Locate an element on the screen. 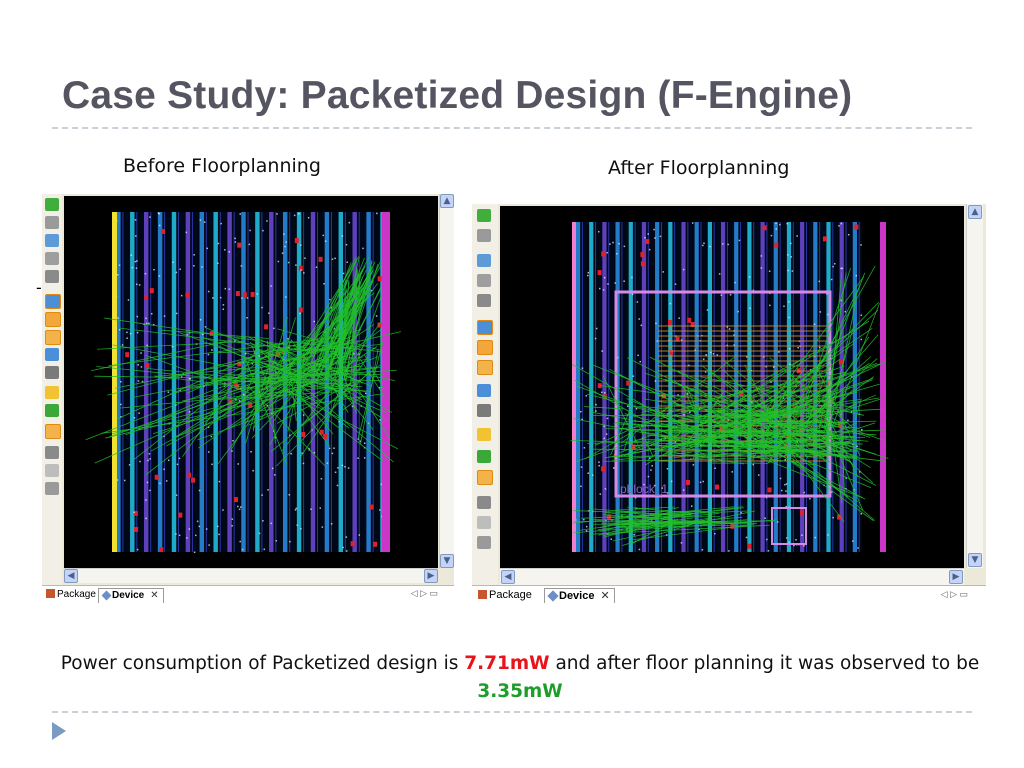 Image resolution: width=1024 pixels, height=768 pixels. fabric-edge is located at coordinates (883, 387).